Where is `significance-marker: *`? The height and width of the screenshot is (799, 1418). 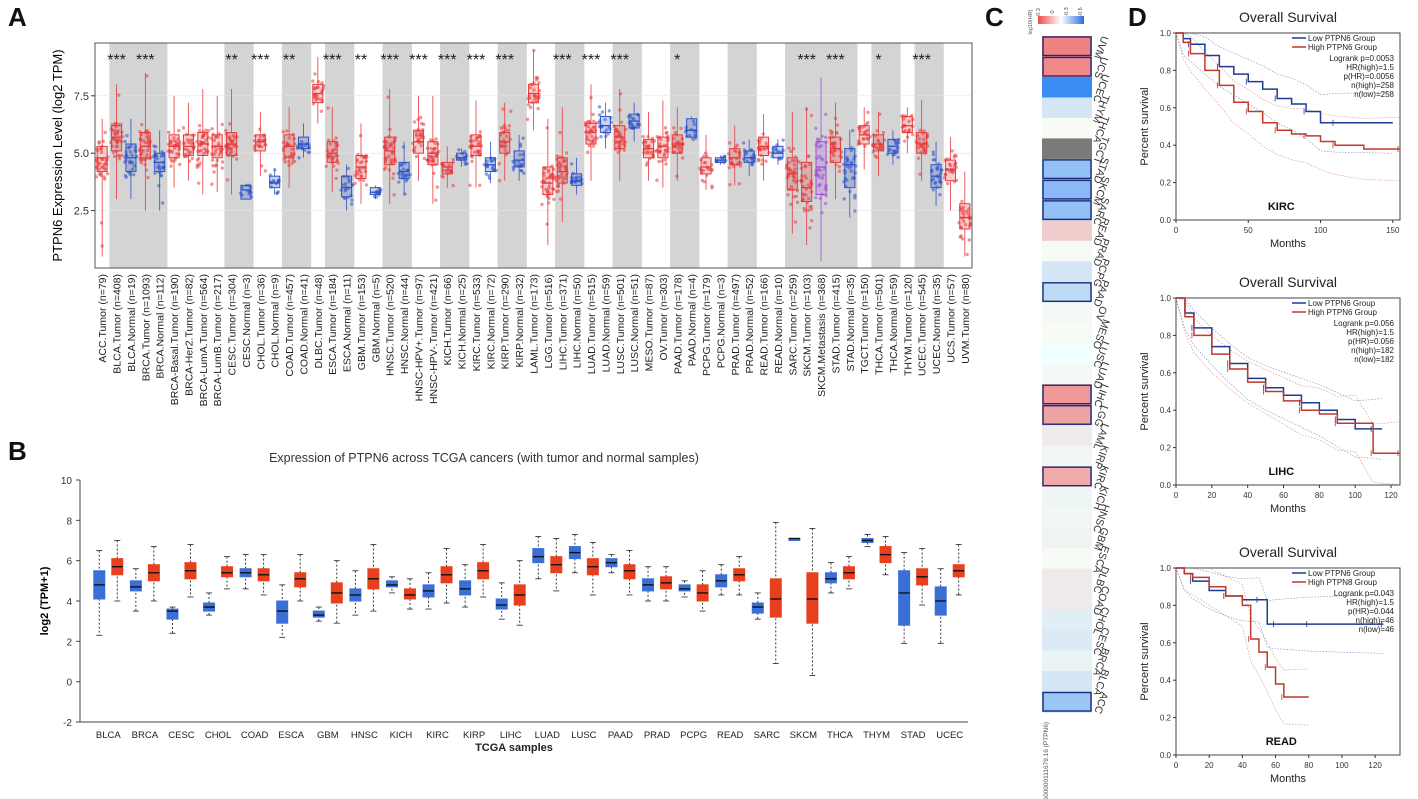
significance-marker: * is located at coordinates (677, 60).